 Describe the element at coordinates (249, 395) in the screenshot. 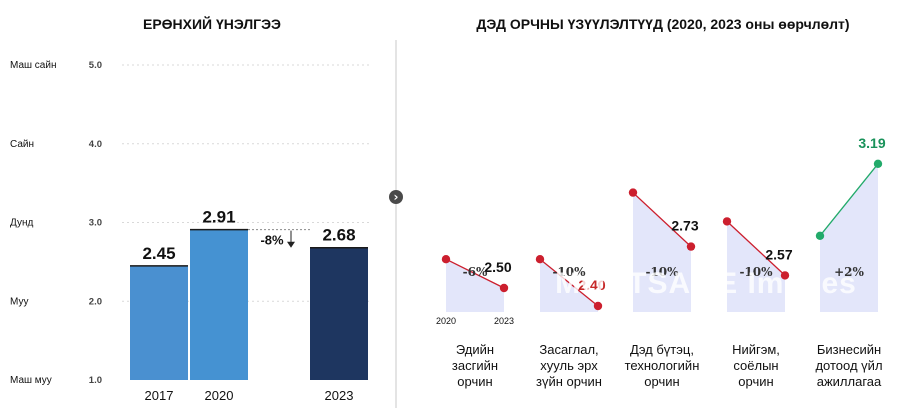

I see `left-x-categories: 2017 2020 2023` at that location.